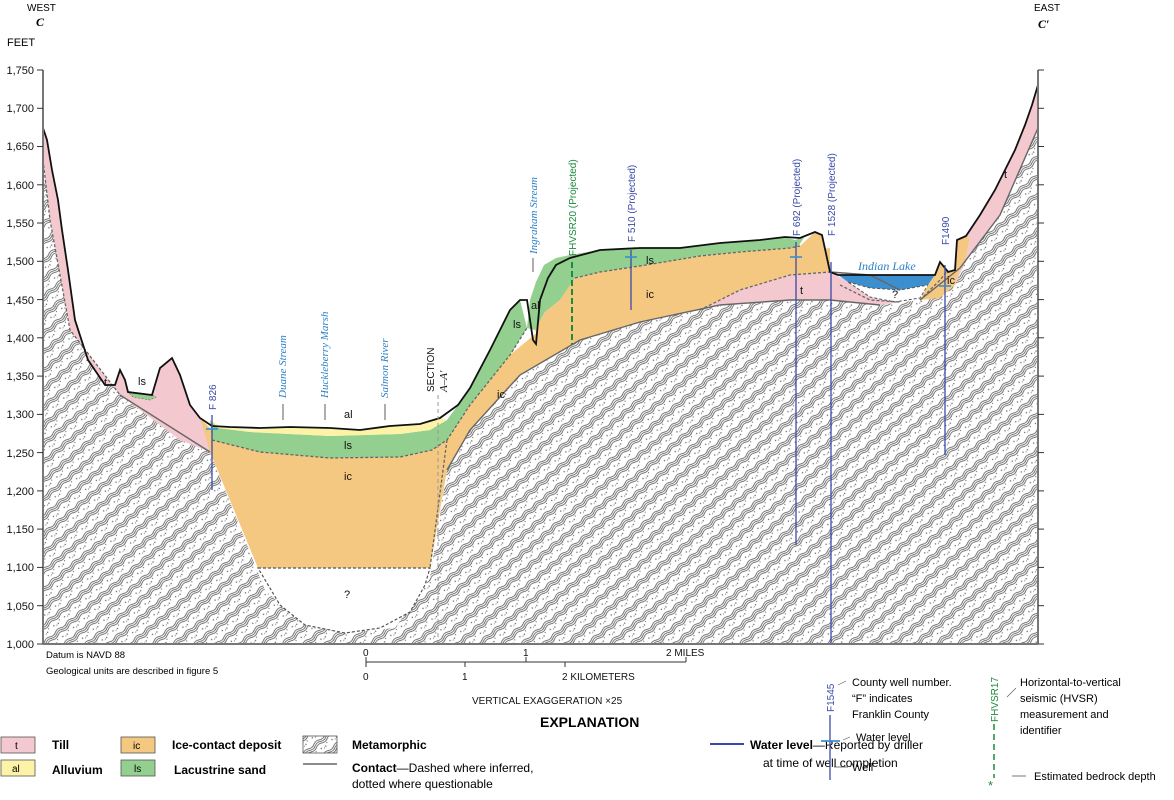 Image resolution: width=1174 pixels, height=800 pixels. What do you see at coordinates (836, 745) in the screenshot?
I see `svg-text:Water level—Reported by drille: Water level—Reported by driller` at bounding box center [836, 745].